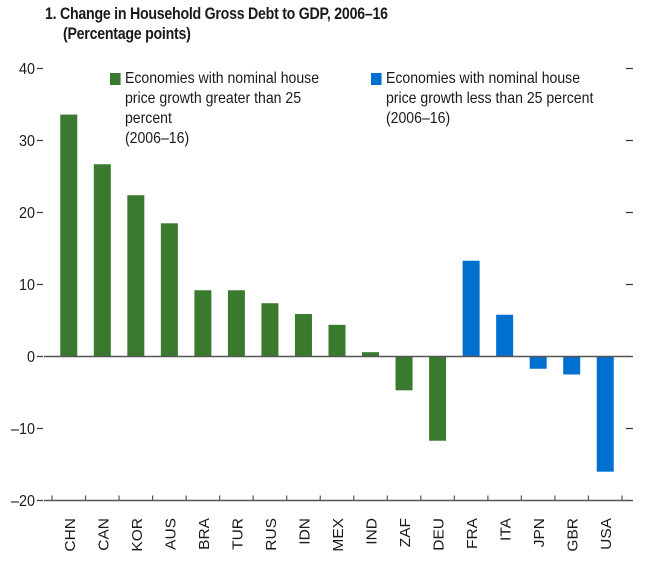  What do you see at coordinates (270, 330) in the screenshot?
I see `bar-rus` at bounding box center [270, 330].